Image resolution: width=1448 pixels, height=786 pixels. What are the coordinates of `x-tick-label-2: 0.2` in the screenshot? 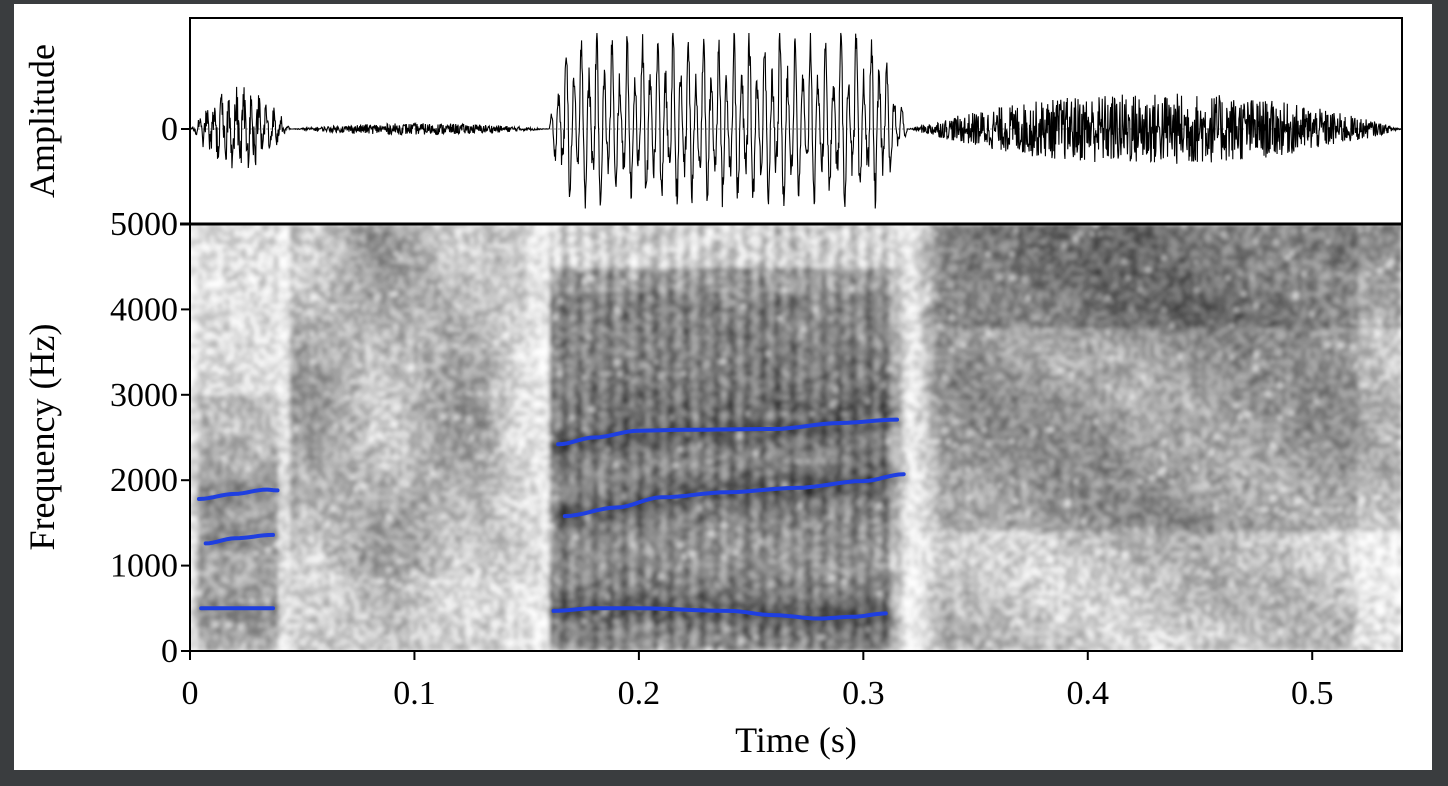 It's located at (639, 693).